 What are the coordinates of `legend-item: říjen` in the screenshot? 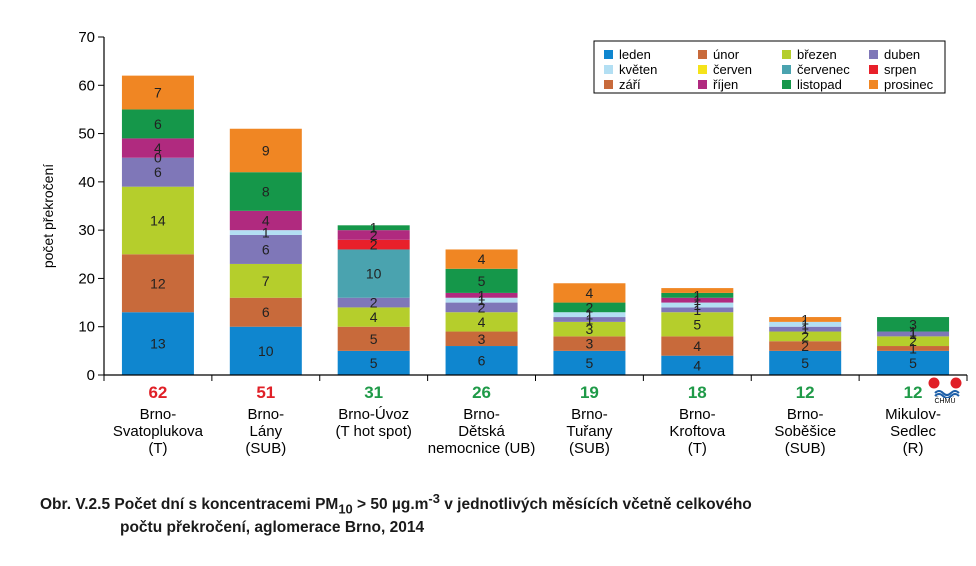 It's located at (718, 84).